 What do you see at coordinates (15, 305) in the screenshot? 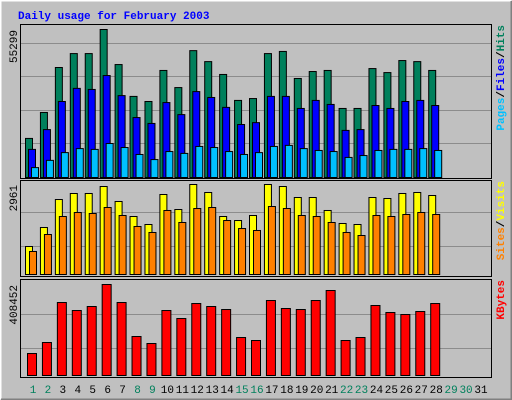
I see `y-tick-label: 408452` at bounding box center [15, 305].